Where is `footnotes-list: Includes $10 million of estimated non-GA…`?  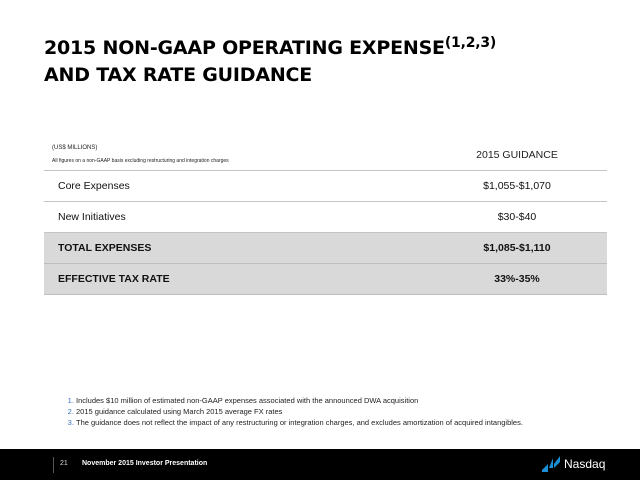
footnotes-list: Includes $10 million of estimated non-GA… is located at coordinates (293, 411).